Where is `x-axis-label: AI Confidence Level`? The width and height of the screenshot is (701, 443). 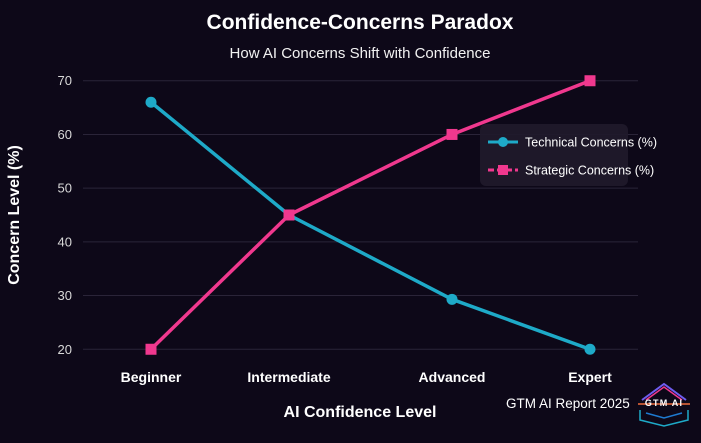 x-axis-label: AI Confidence Level is located at coordinates (360, 412).